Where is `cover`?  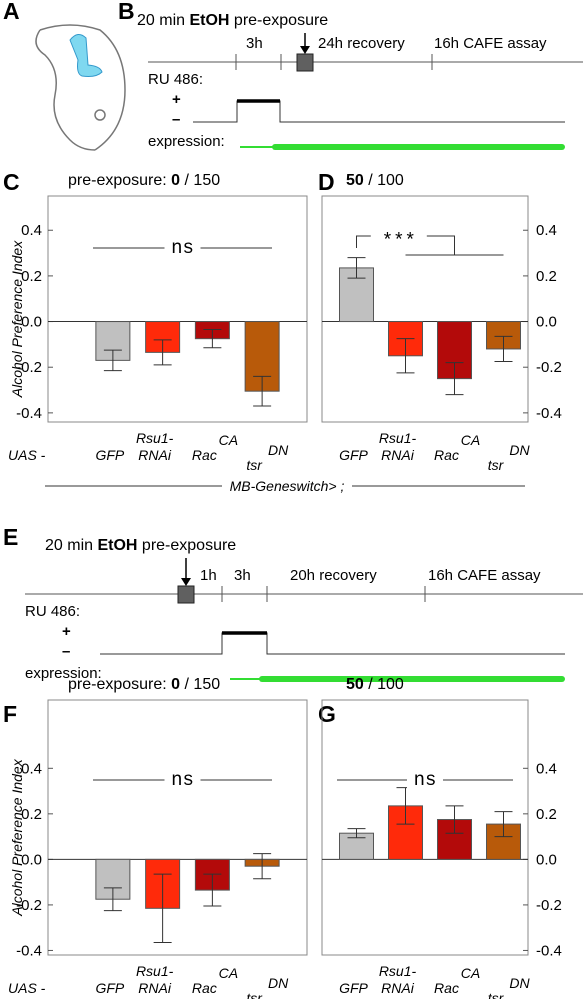
cover is located at coordinates (137, 70).